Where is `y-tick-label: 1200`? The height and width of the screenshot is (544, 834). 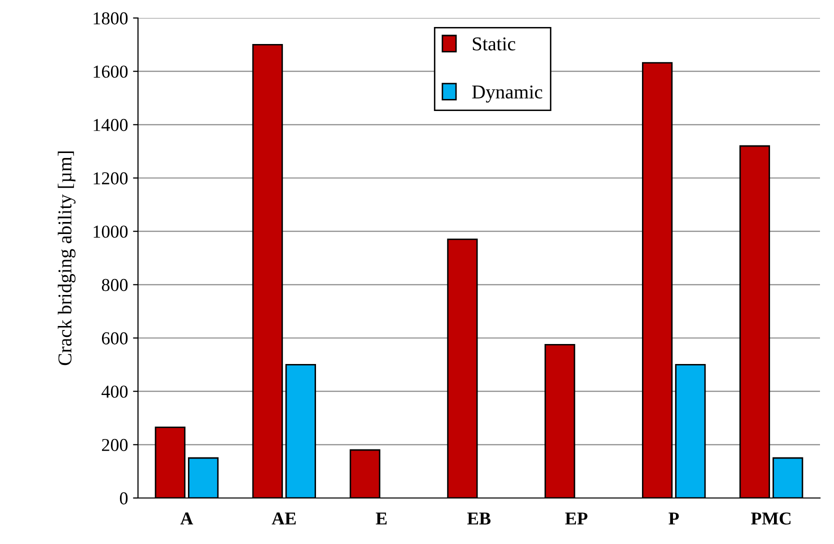 y-tick-label: 1200 is located at coordinates (111, 178).